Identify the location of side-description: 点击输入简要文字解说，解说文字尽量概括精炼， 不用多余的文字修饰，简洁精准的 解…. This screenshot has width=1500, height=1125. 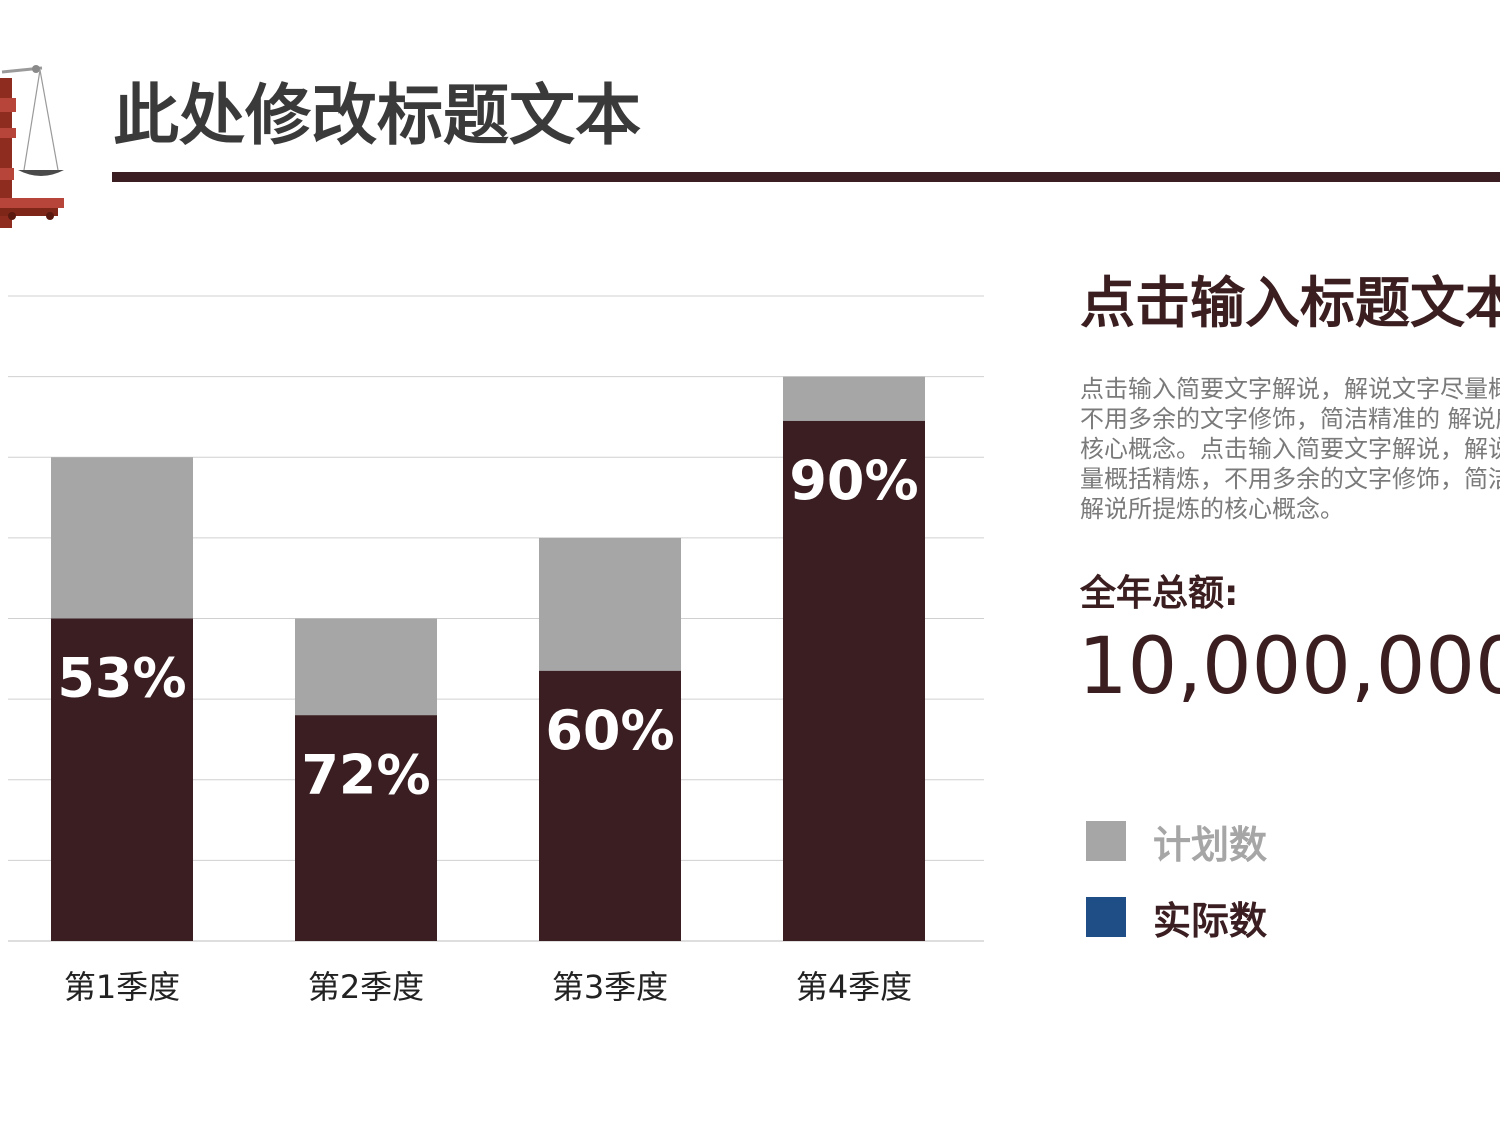
(1290, 450).